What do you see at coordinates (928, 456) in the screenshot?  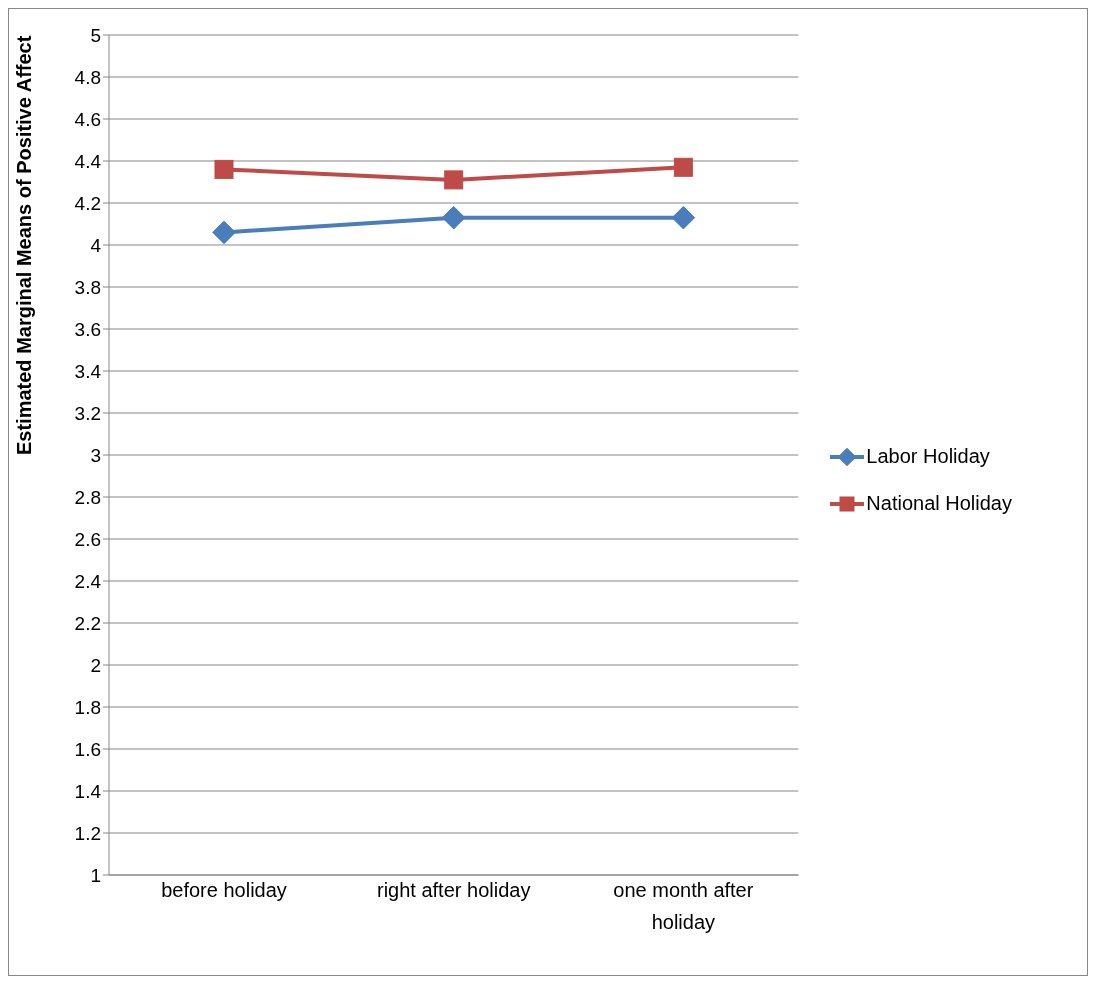 I see `legend-label: Labor Holiday` at bounding box center [928, 456].